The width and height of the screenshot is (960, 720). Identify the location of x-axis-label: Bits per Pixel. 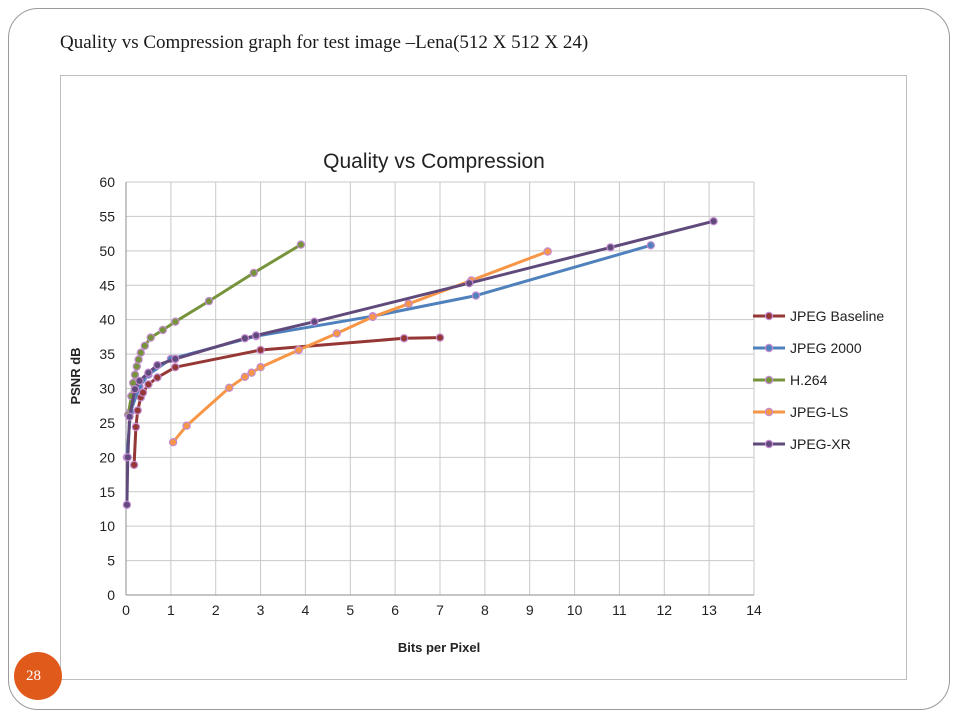
(439, 647).